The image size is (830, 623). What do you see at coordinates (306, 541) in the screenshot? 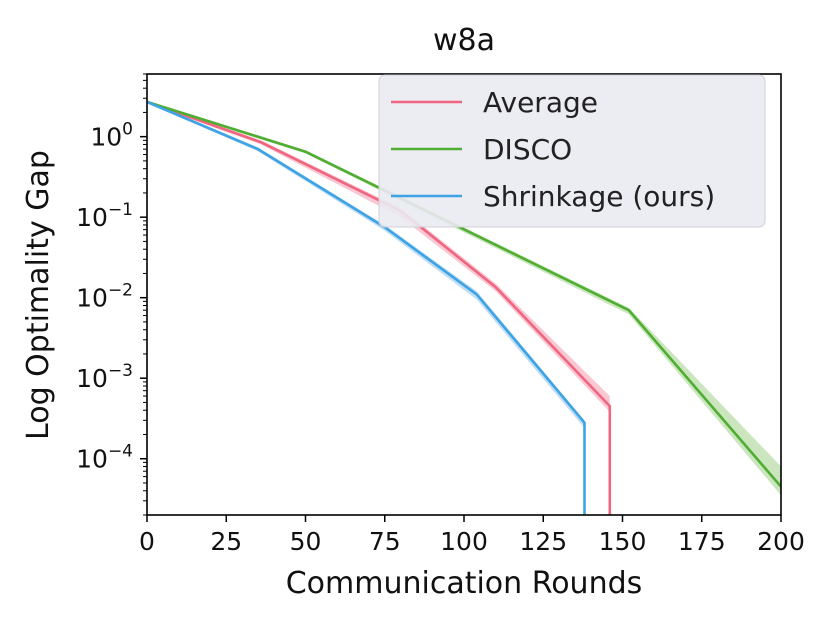
I see `x-tick-label: 50` at bounding box center [306, 541].